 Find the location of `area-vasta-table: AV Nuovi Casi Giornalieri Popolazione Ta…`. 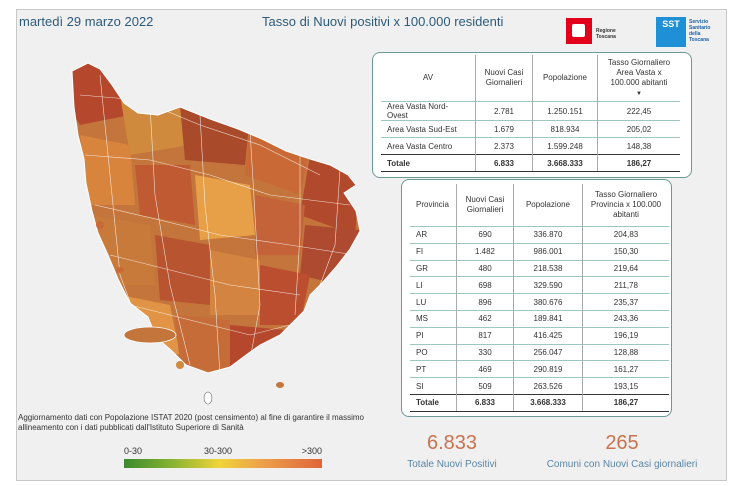

area-vasta-table: AV Nuovi Casi Giornalieri Popolazione Ta… is located at coordinates (530, 113).